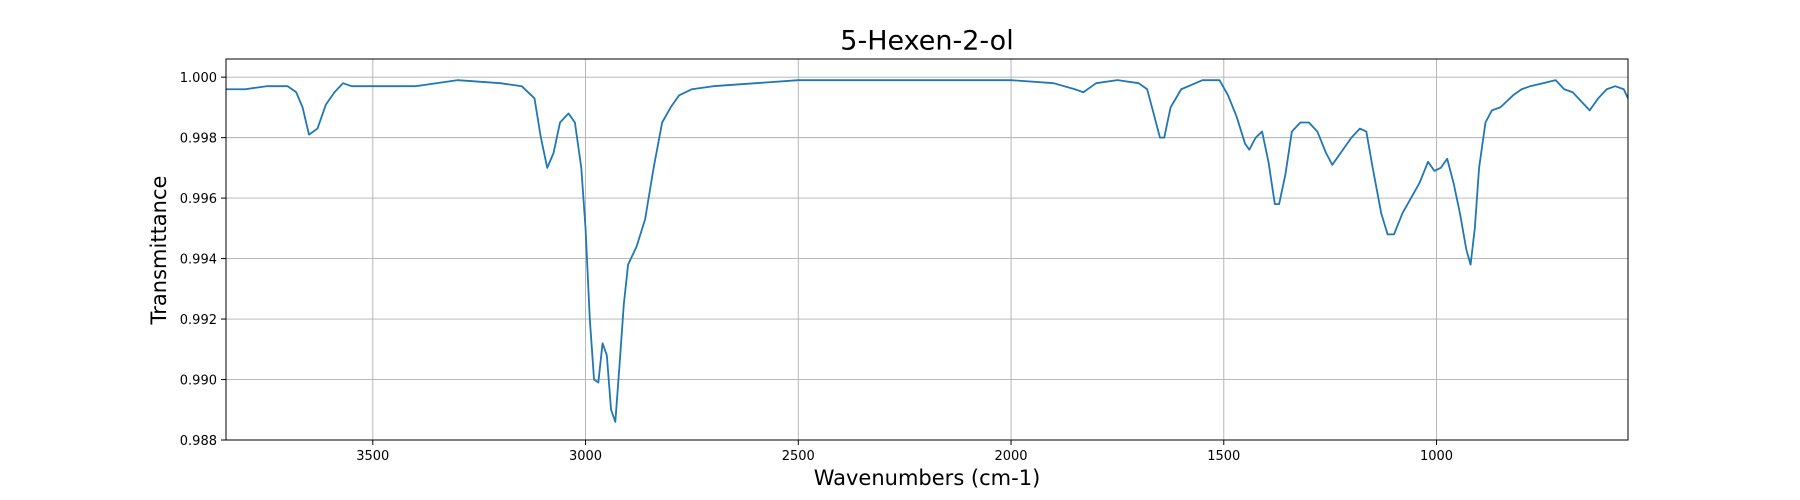  I want to click on y-tick-label: 0.990, so click(198, 381).